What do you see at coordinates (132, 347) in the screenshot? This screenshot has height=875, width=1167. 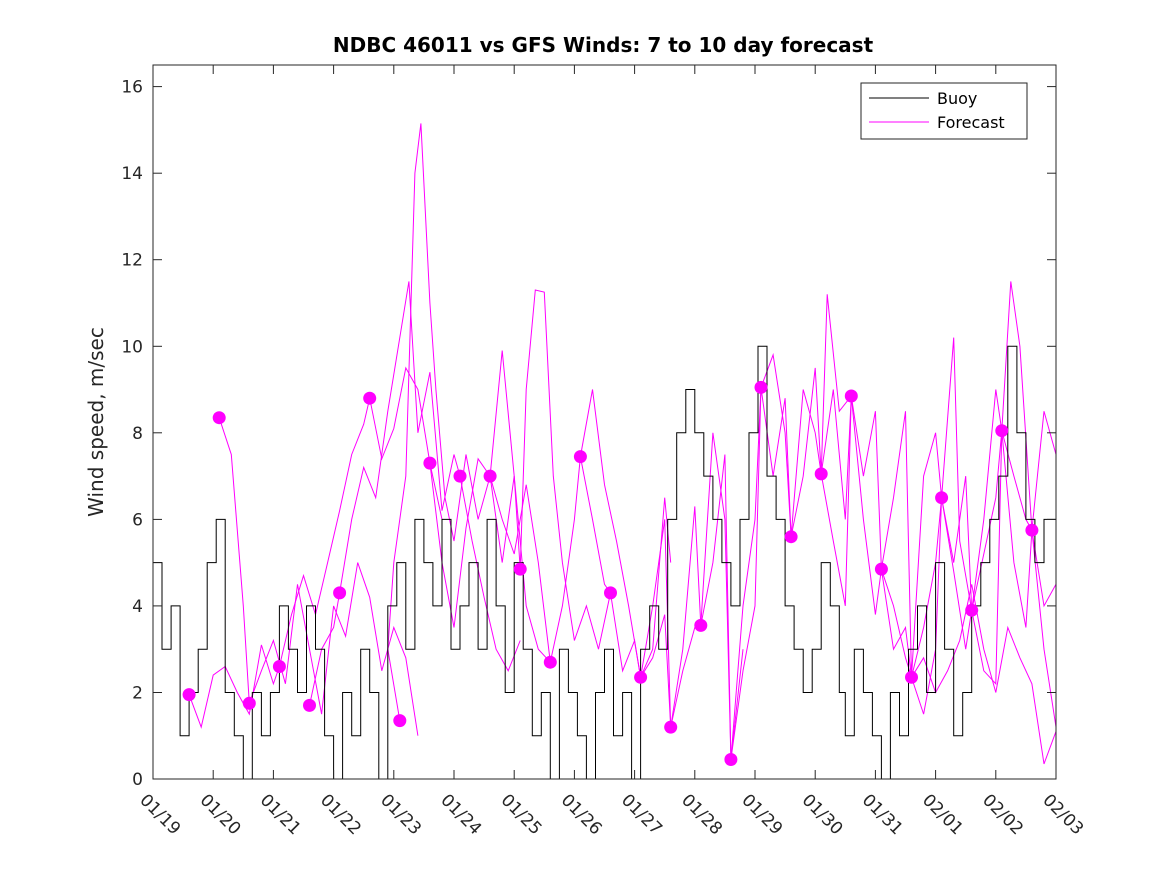 I see `y-tick-label-5: 10` at bounding box center [132, 347].